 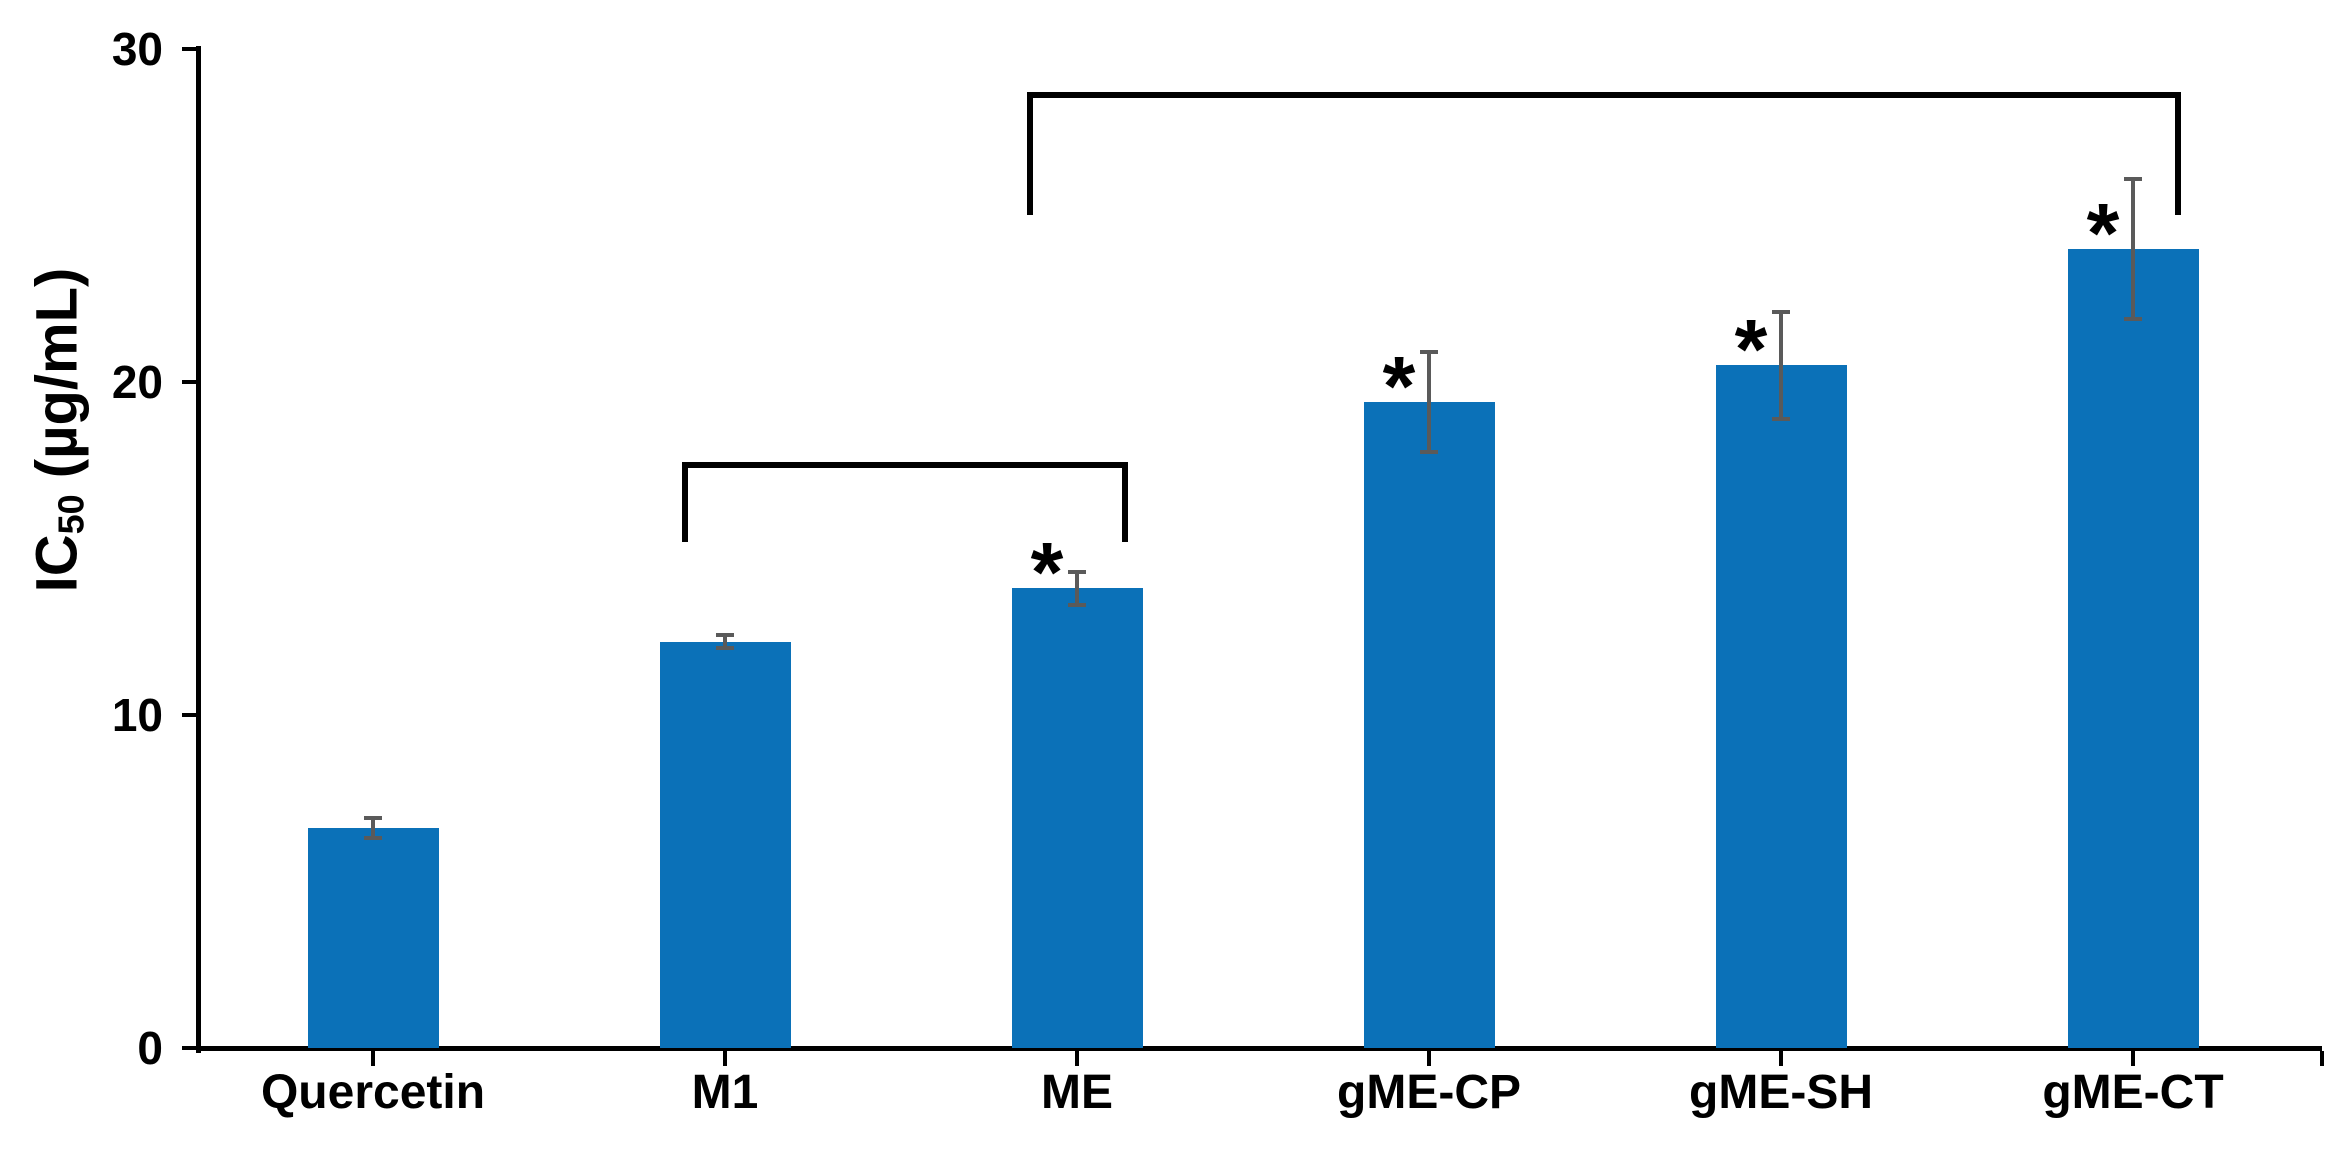 What do you see at coordinates (57, 563) in the screenshot?
I see `y-axis-title-prefix: IC` at bounding box center [57, 563].